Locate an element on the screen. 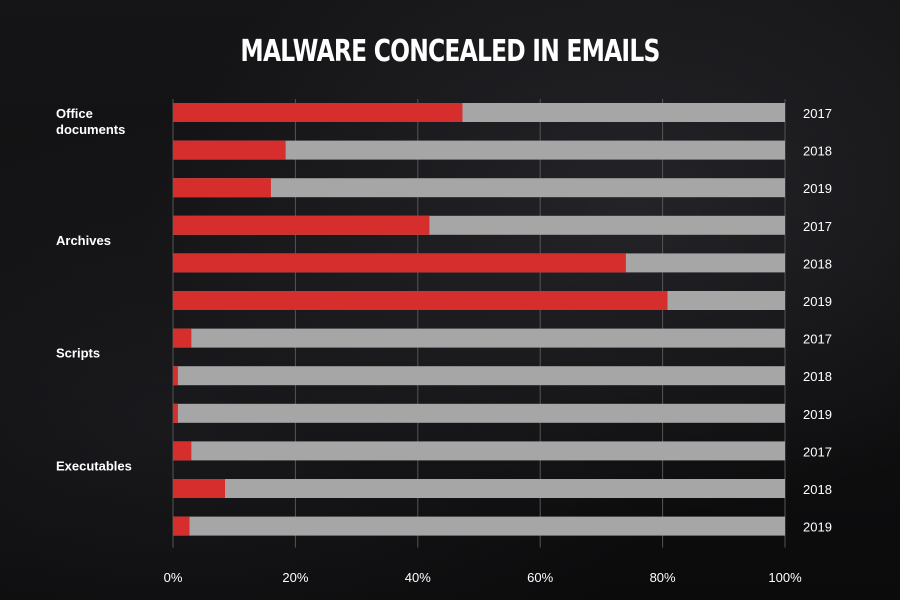 The width and height of the screenshot is (900, 600). x-tick-label: 80% is located at coordinates (663, 577).